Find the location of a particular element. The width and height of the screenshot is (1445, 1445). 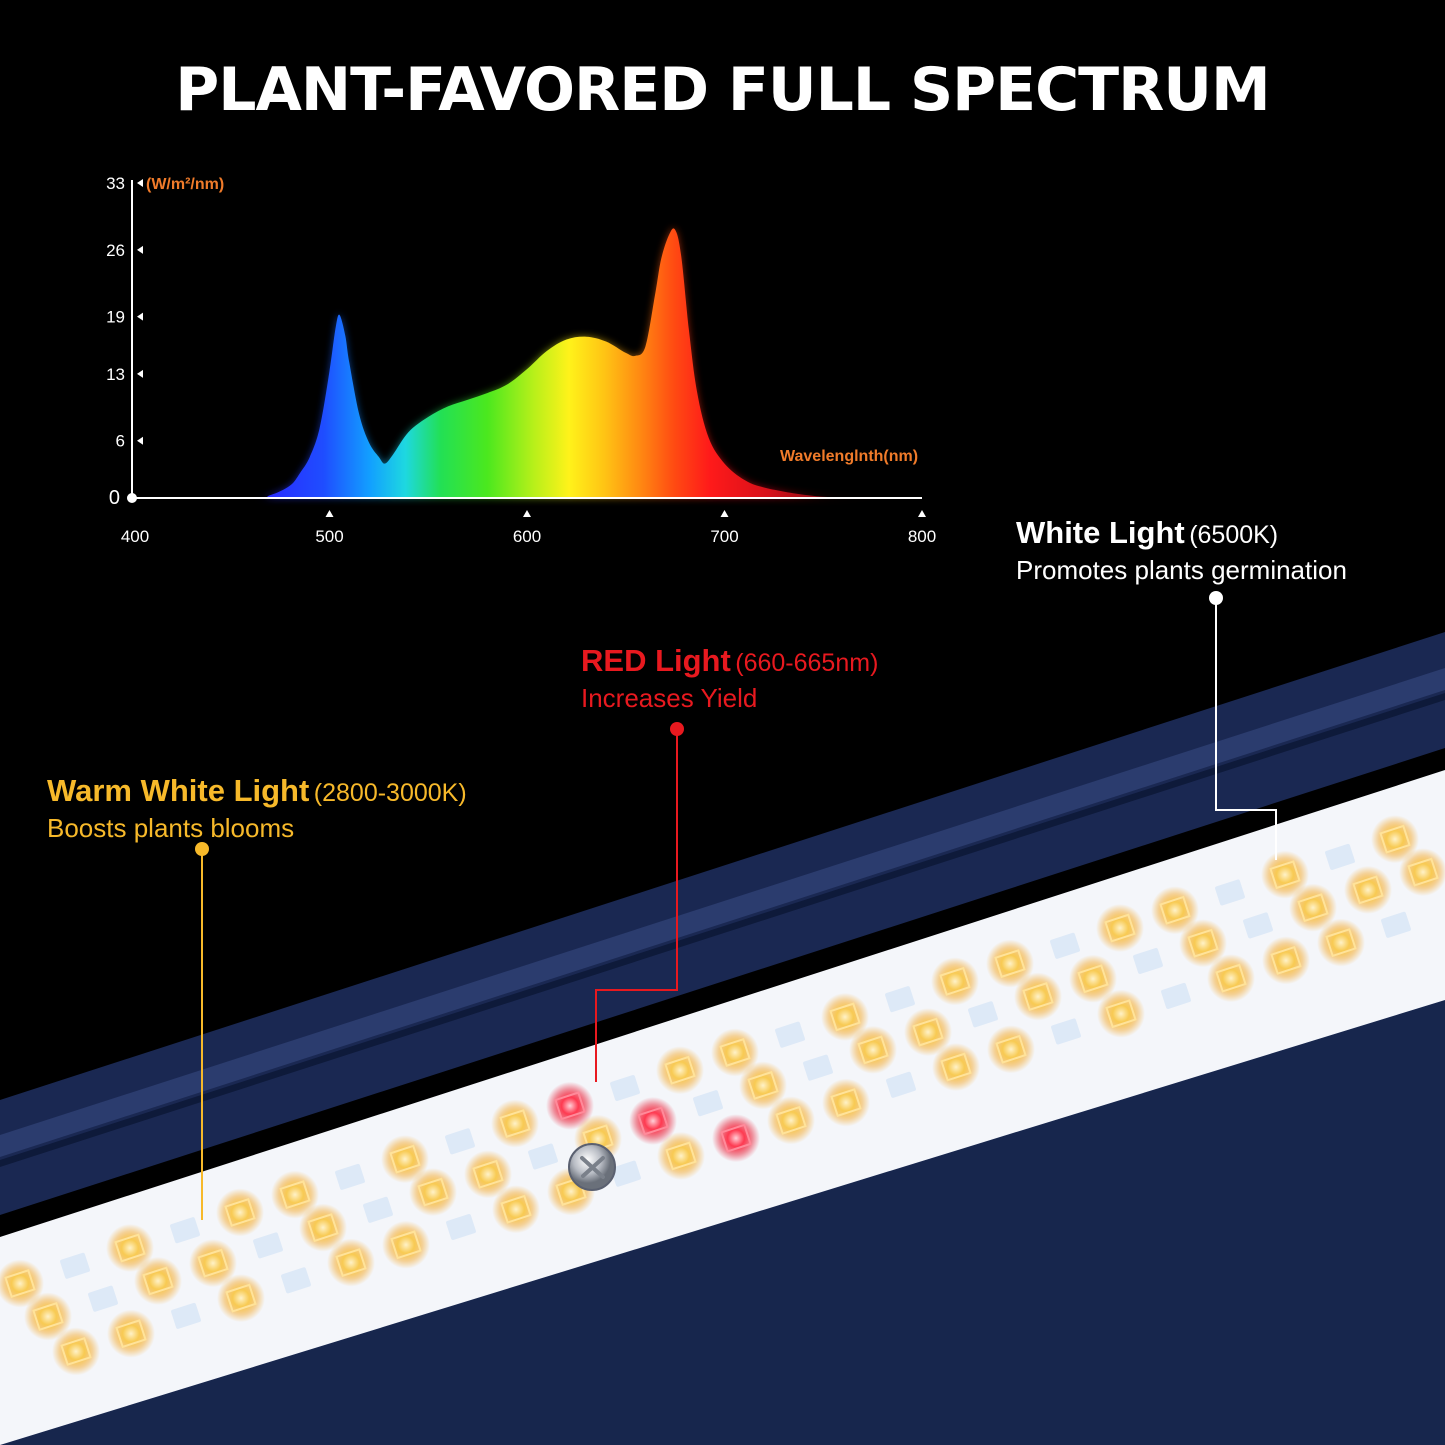

y-tick-label: 0 is located at coordinates (114, 498).